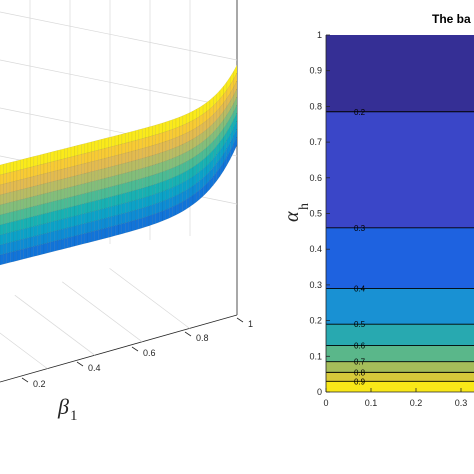  I want to click on contour-label: 0.8, so click(360, 372).